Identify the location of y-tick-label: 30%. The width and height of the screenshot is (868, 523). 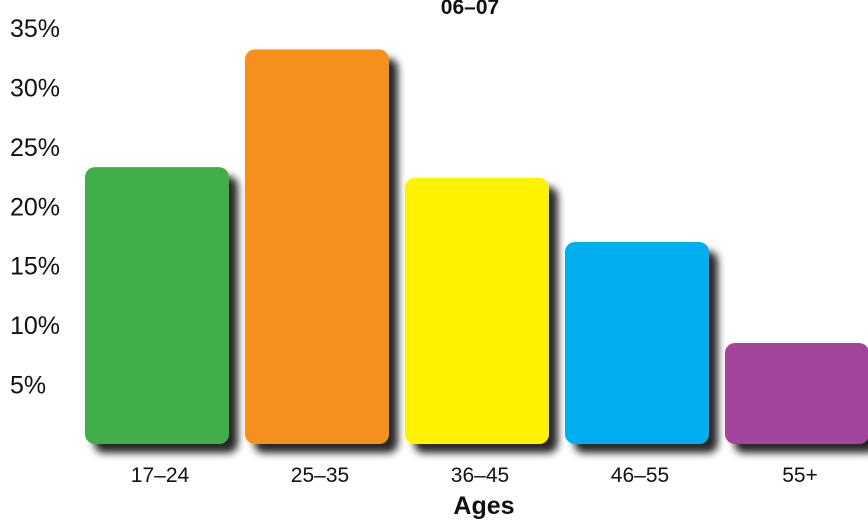
(35, 88).